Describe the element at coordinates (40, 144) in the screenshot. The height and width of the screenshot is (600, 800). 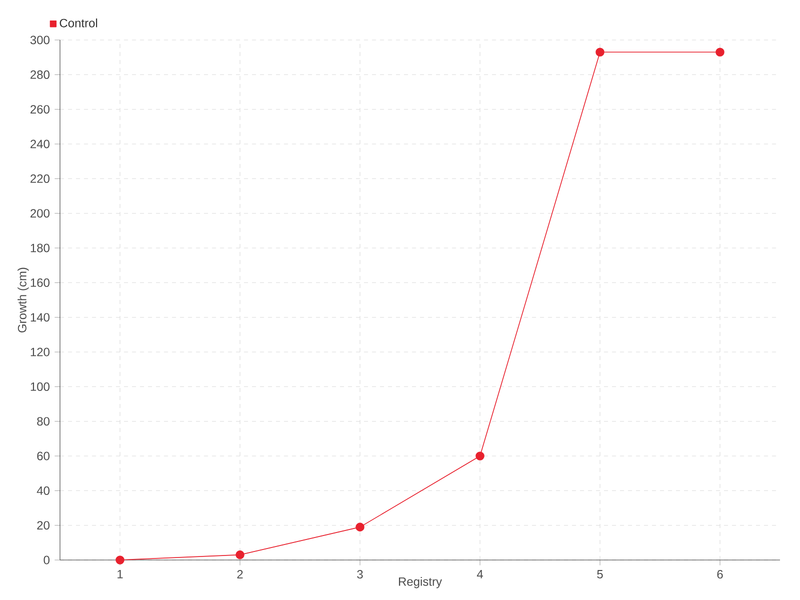
I see `y-tick-label: 240` at that location.